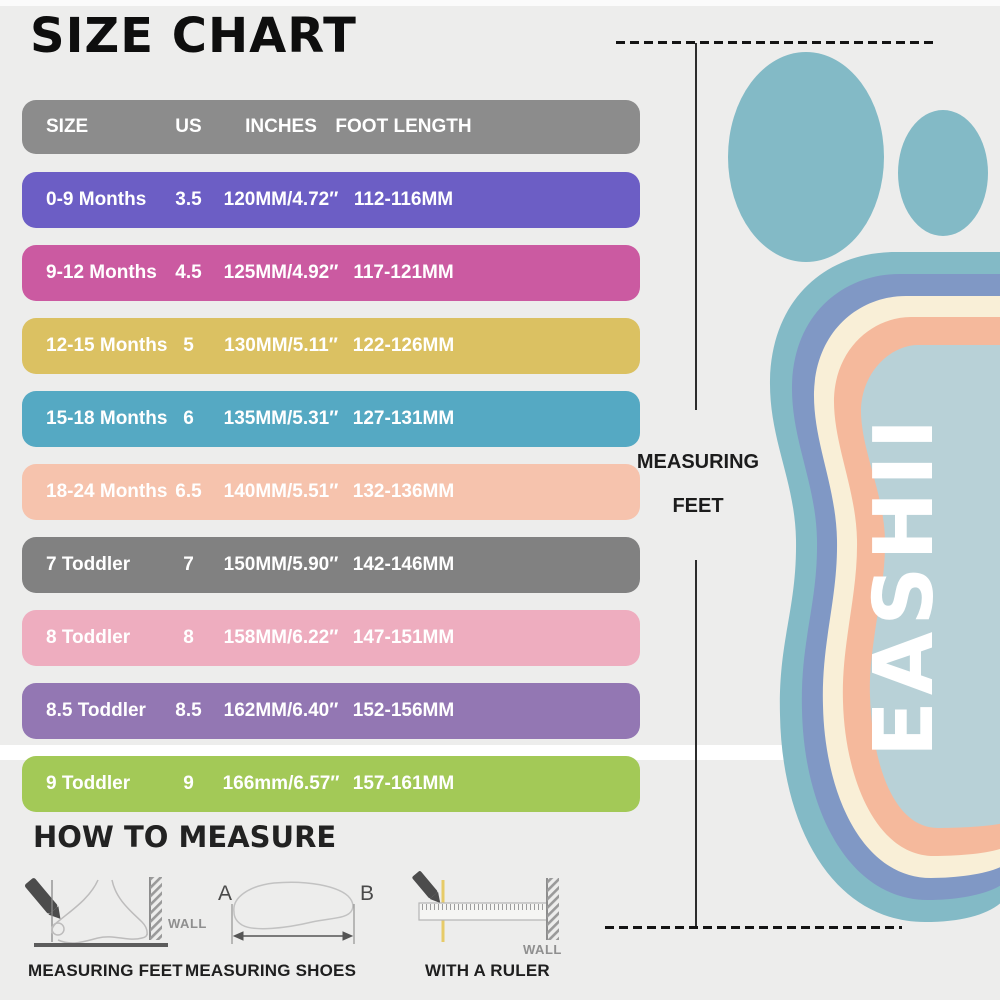  Describe the element at coordinates (88, 564) in the screenshot. I see `size-cell: 7 Toddler` at that location.